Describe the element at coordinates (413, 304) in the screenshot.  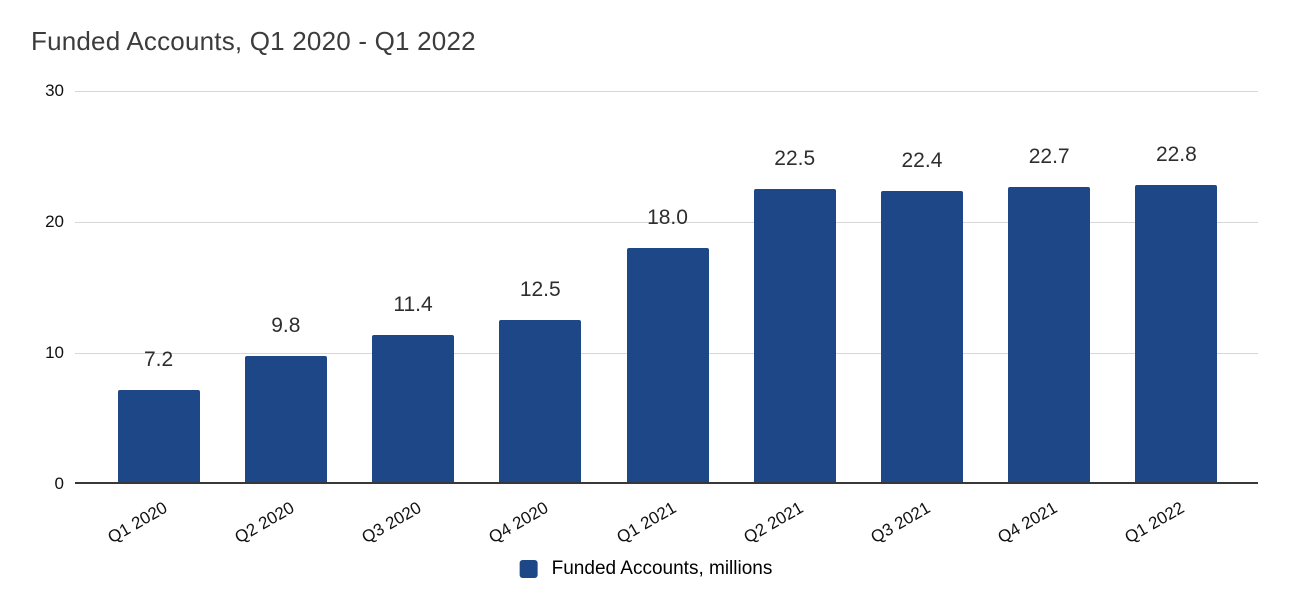
I see `value-label: 11.4` at that location.